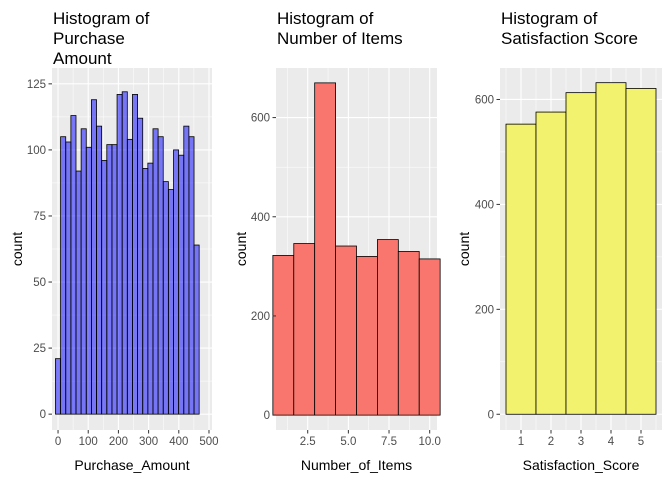 The height and width of the screenshot is (480, 672). I want to click on y-tick-label: 50, so click(39, 283).